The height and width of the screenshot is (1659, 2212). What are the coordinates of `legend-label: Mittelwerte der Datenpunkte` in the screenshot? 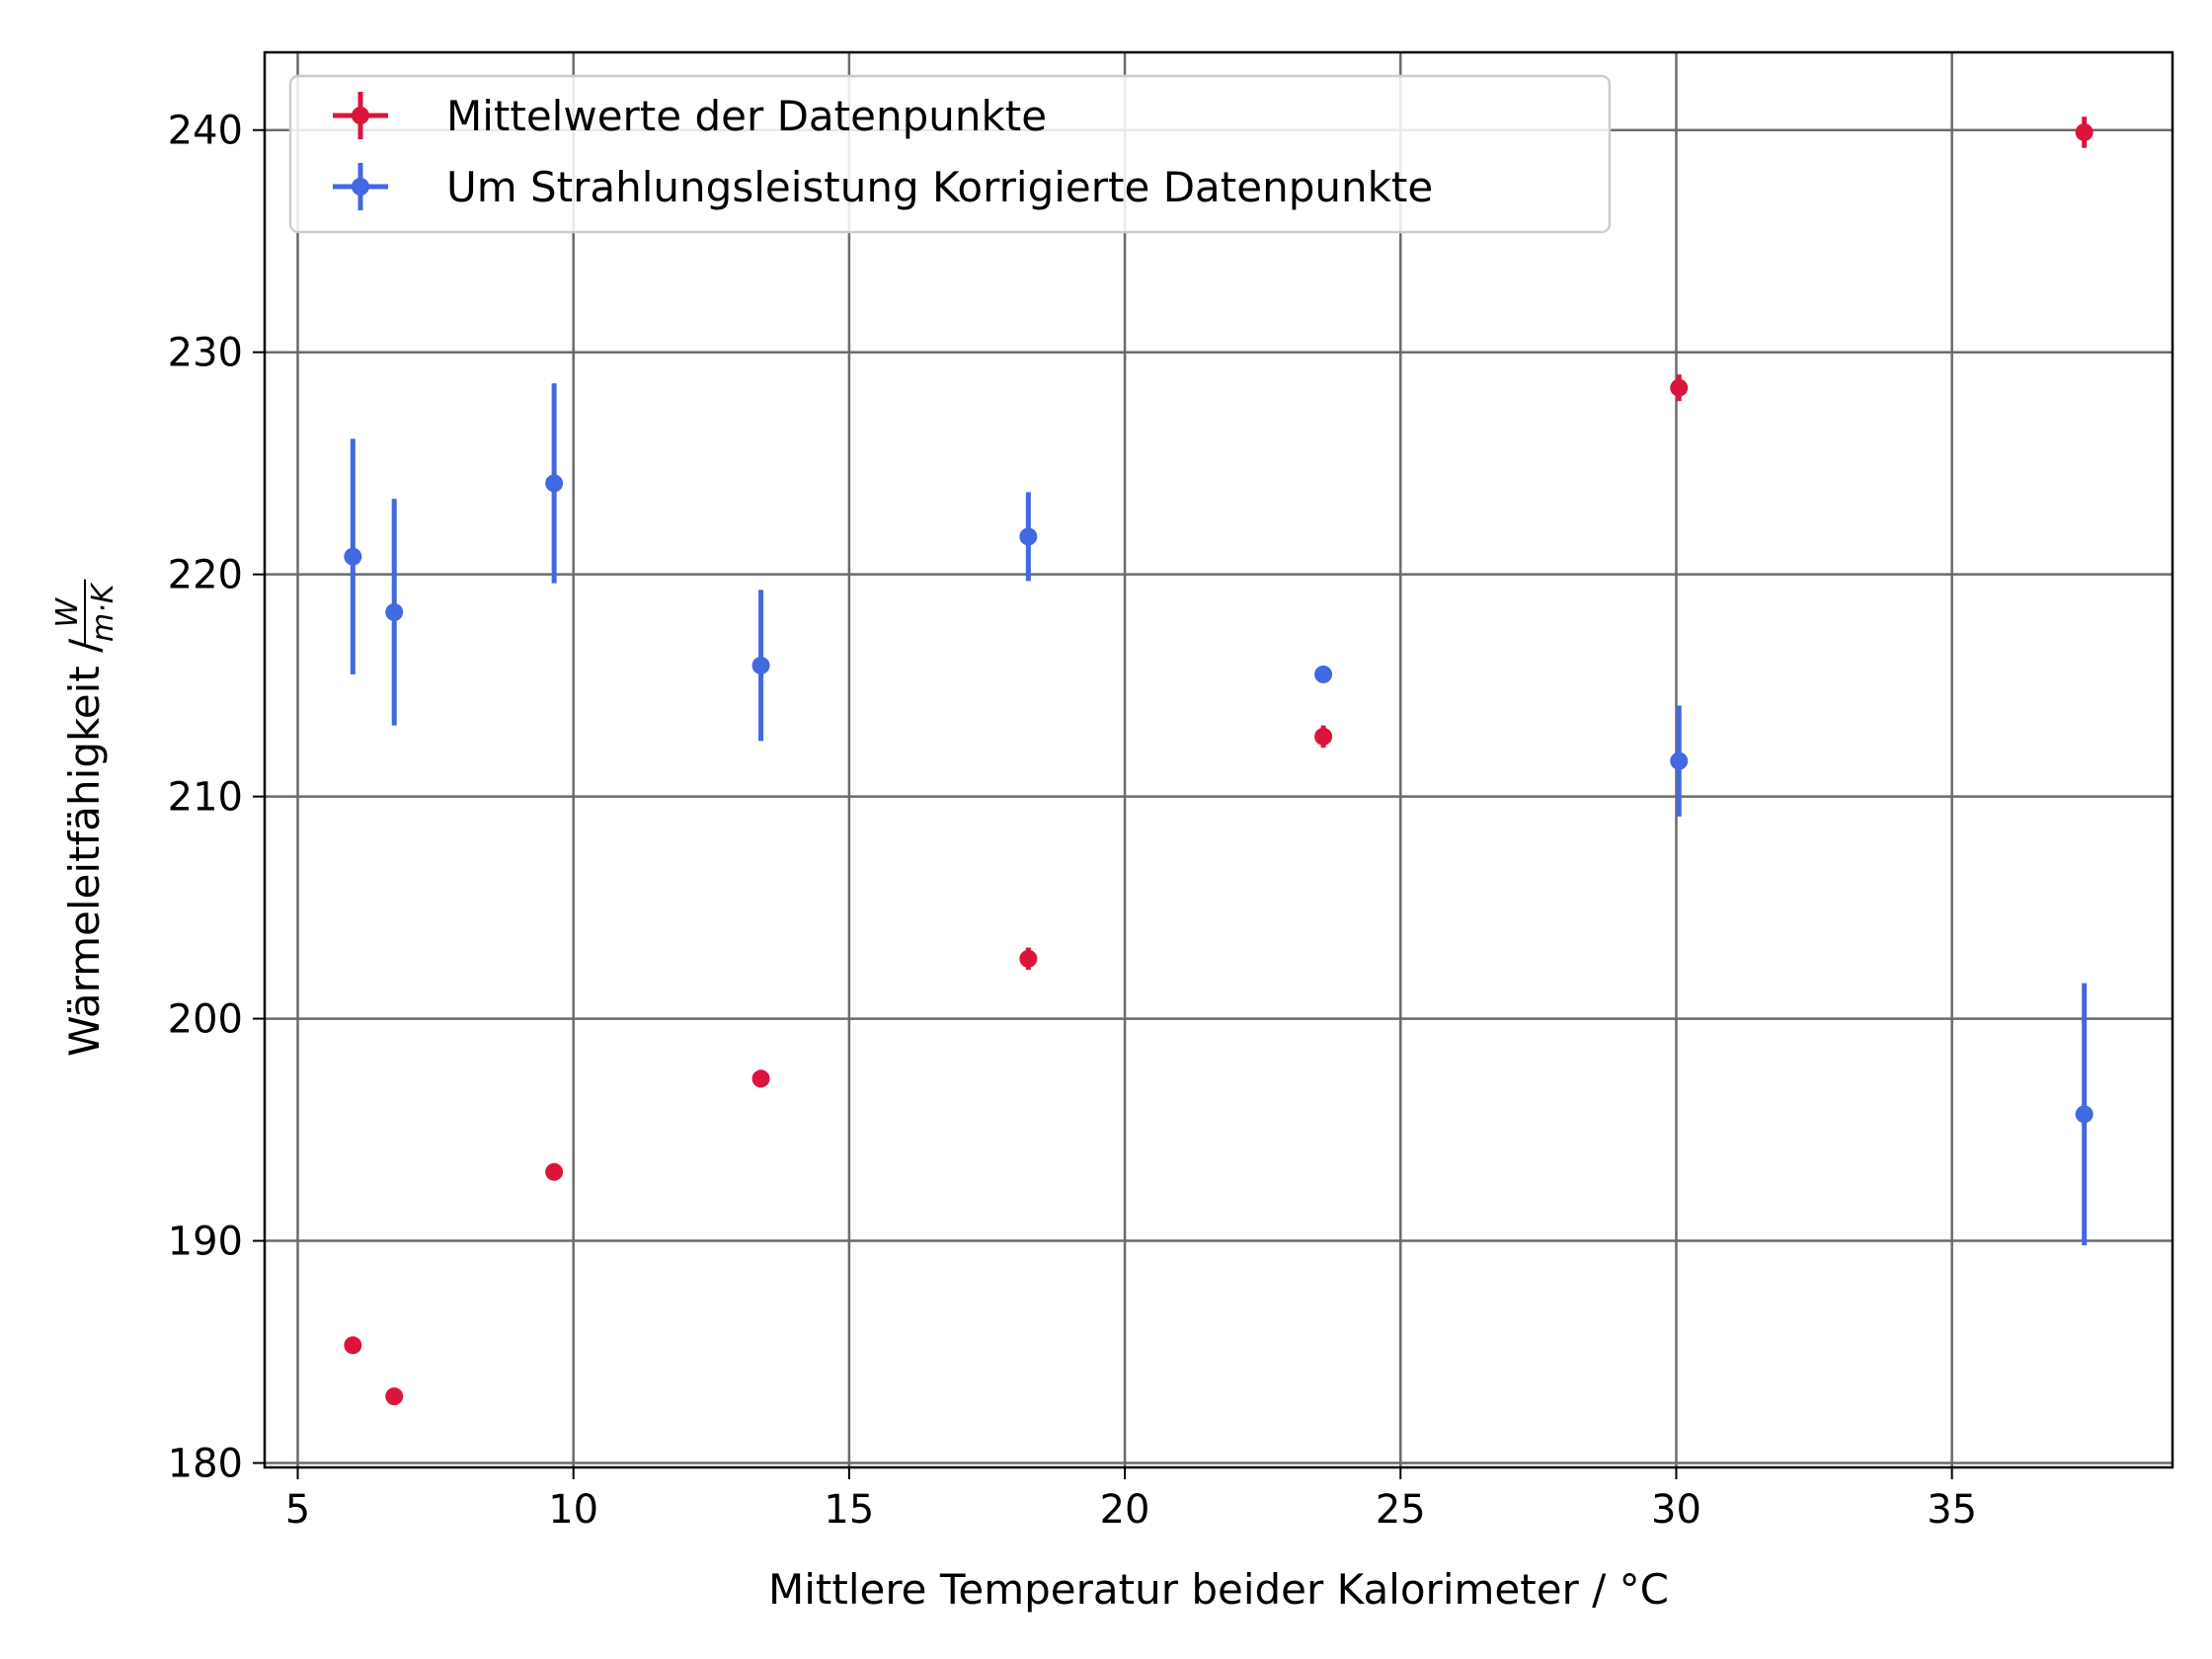 It's located at (747, 116).